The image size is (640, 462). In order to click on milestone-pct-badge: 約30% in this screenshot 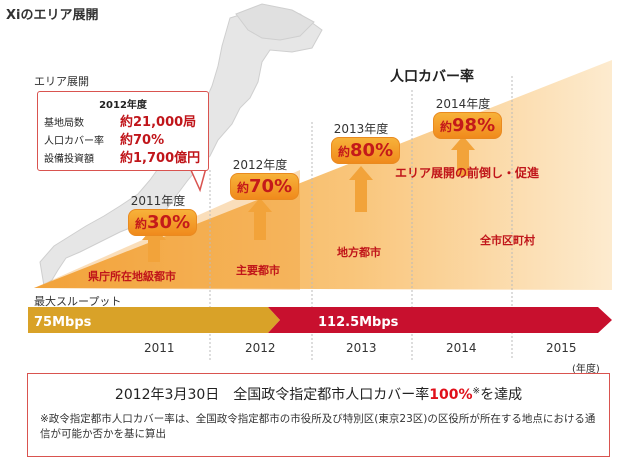, I will do `click(163, 222)`.